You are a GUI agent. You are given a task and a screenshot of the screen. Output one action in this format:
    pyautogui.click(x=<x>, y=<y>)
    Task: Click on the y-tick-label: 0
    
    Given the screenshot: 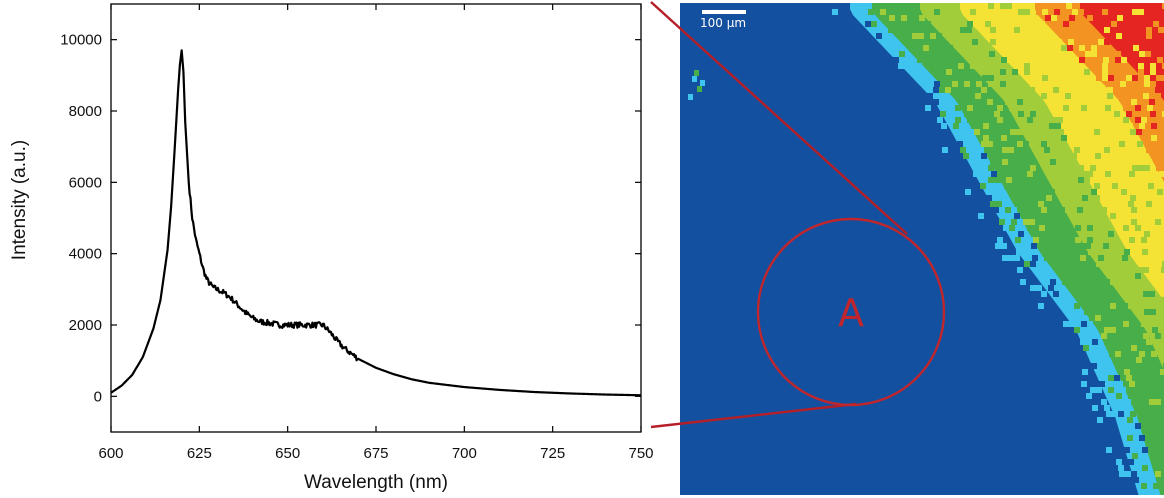 What is the action you would take?
    pyautogui.click(x=98, y=396)
    